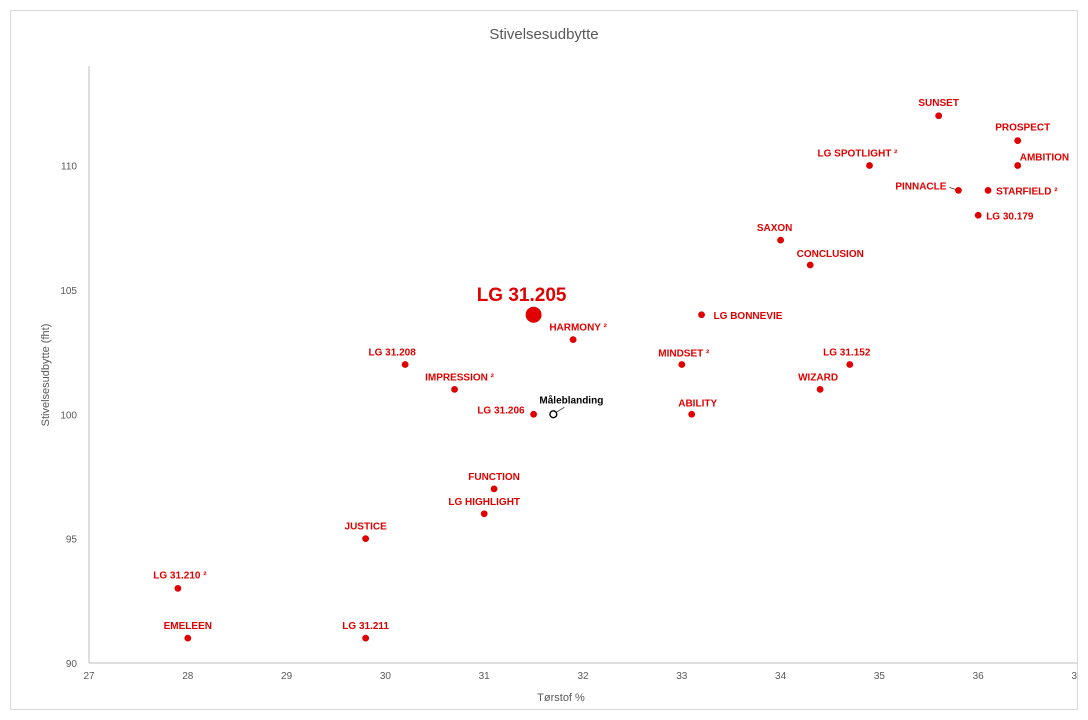  Describe the element at coordinates (46, 375) in the screenshot. I see `y-axis-label: Stivelsesudbytte (fht)` at that location.